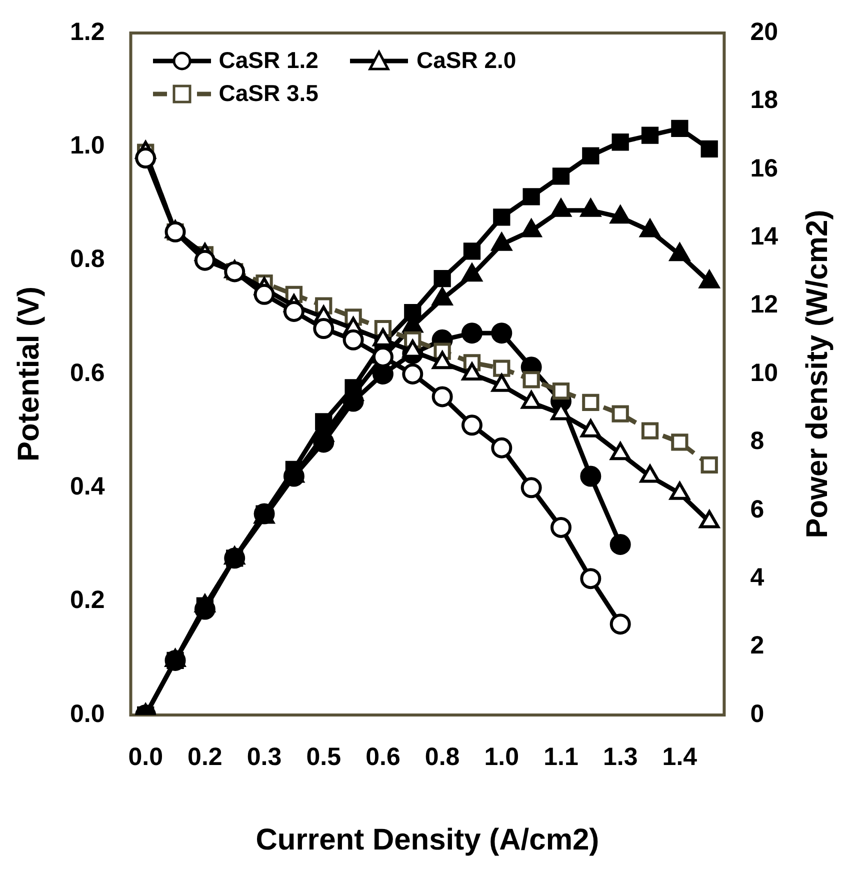 The image size is (858, 871). I want to click on legend-label: CaSR 2.0, so click(466, 60).